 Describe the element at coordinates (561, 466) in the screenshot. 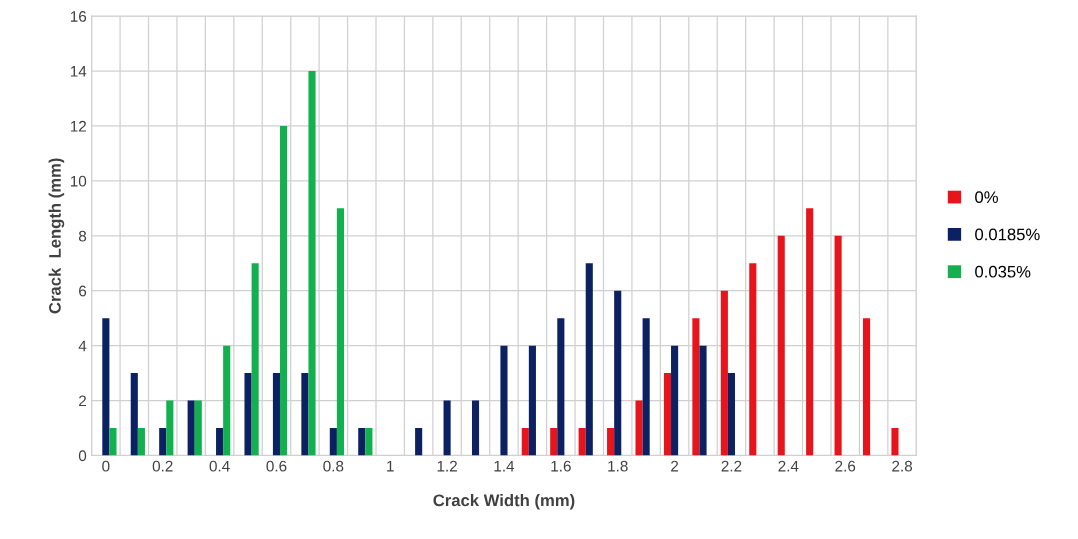

I see `x-tick-label: 1.6` at that location.